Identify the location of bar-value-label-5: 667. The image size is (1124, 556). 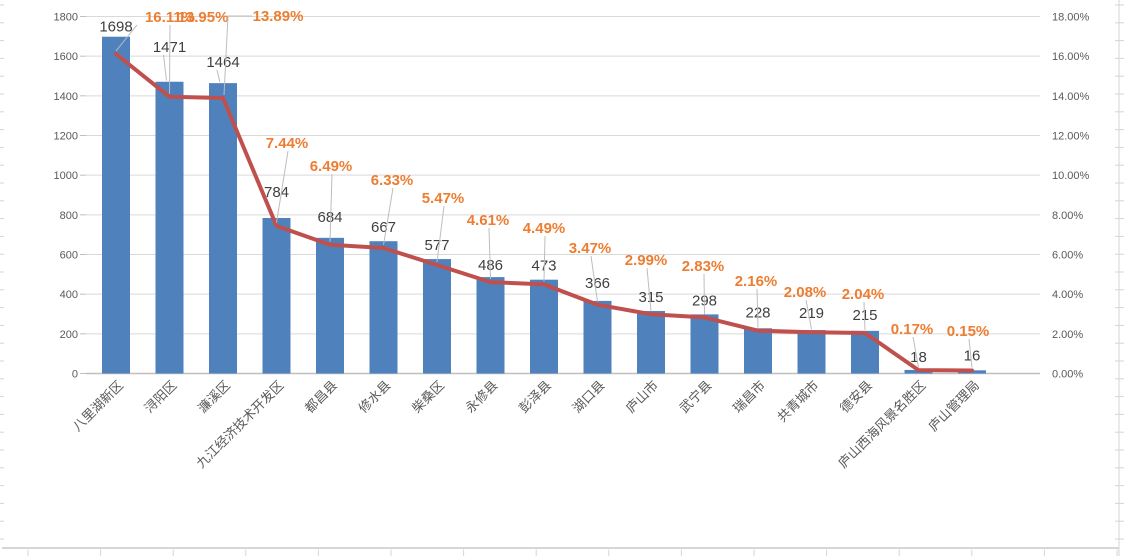
(383, 227).